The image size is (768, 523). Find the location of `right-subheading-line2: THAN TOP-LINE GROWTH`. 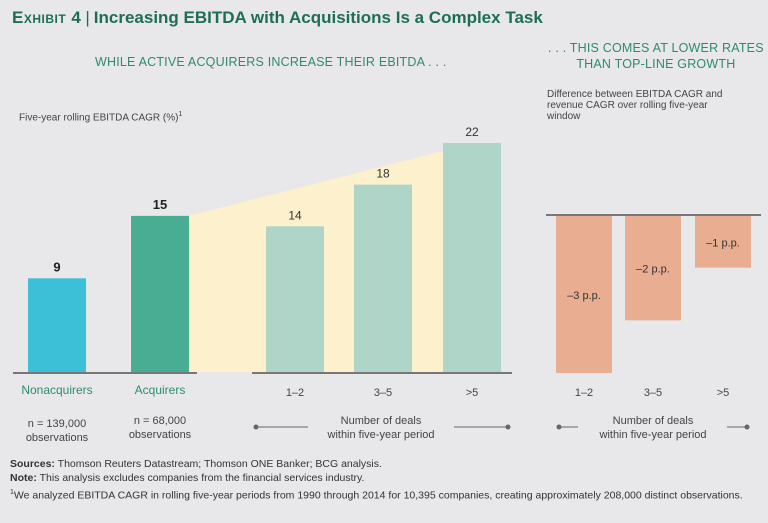

right-subheading-line2: THAN TOP-LINE GROWTH is located at coordinates (656, 64).